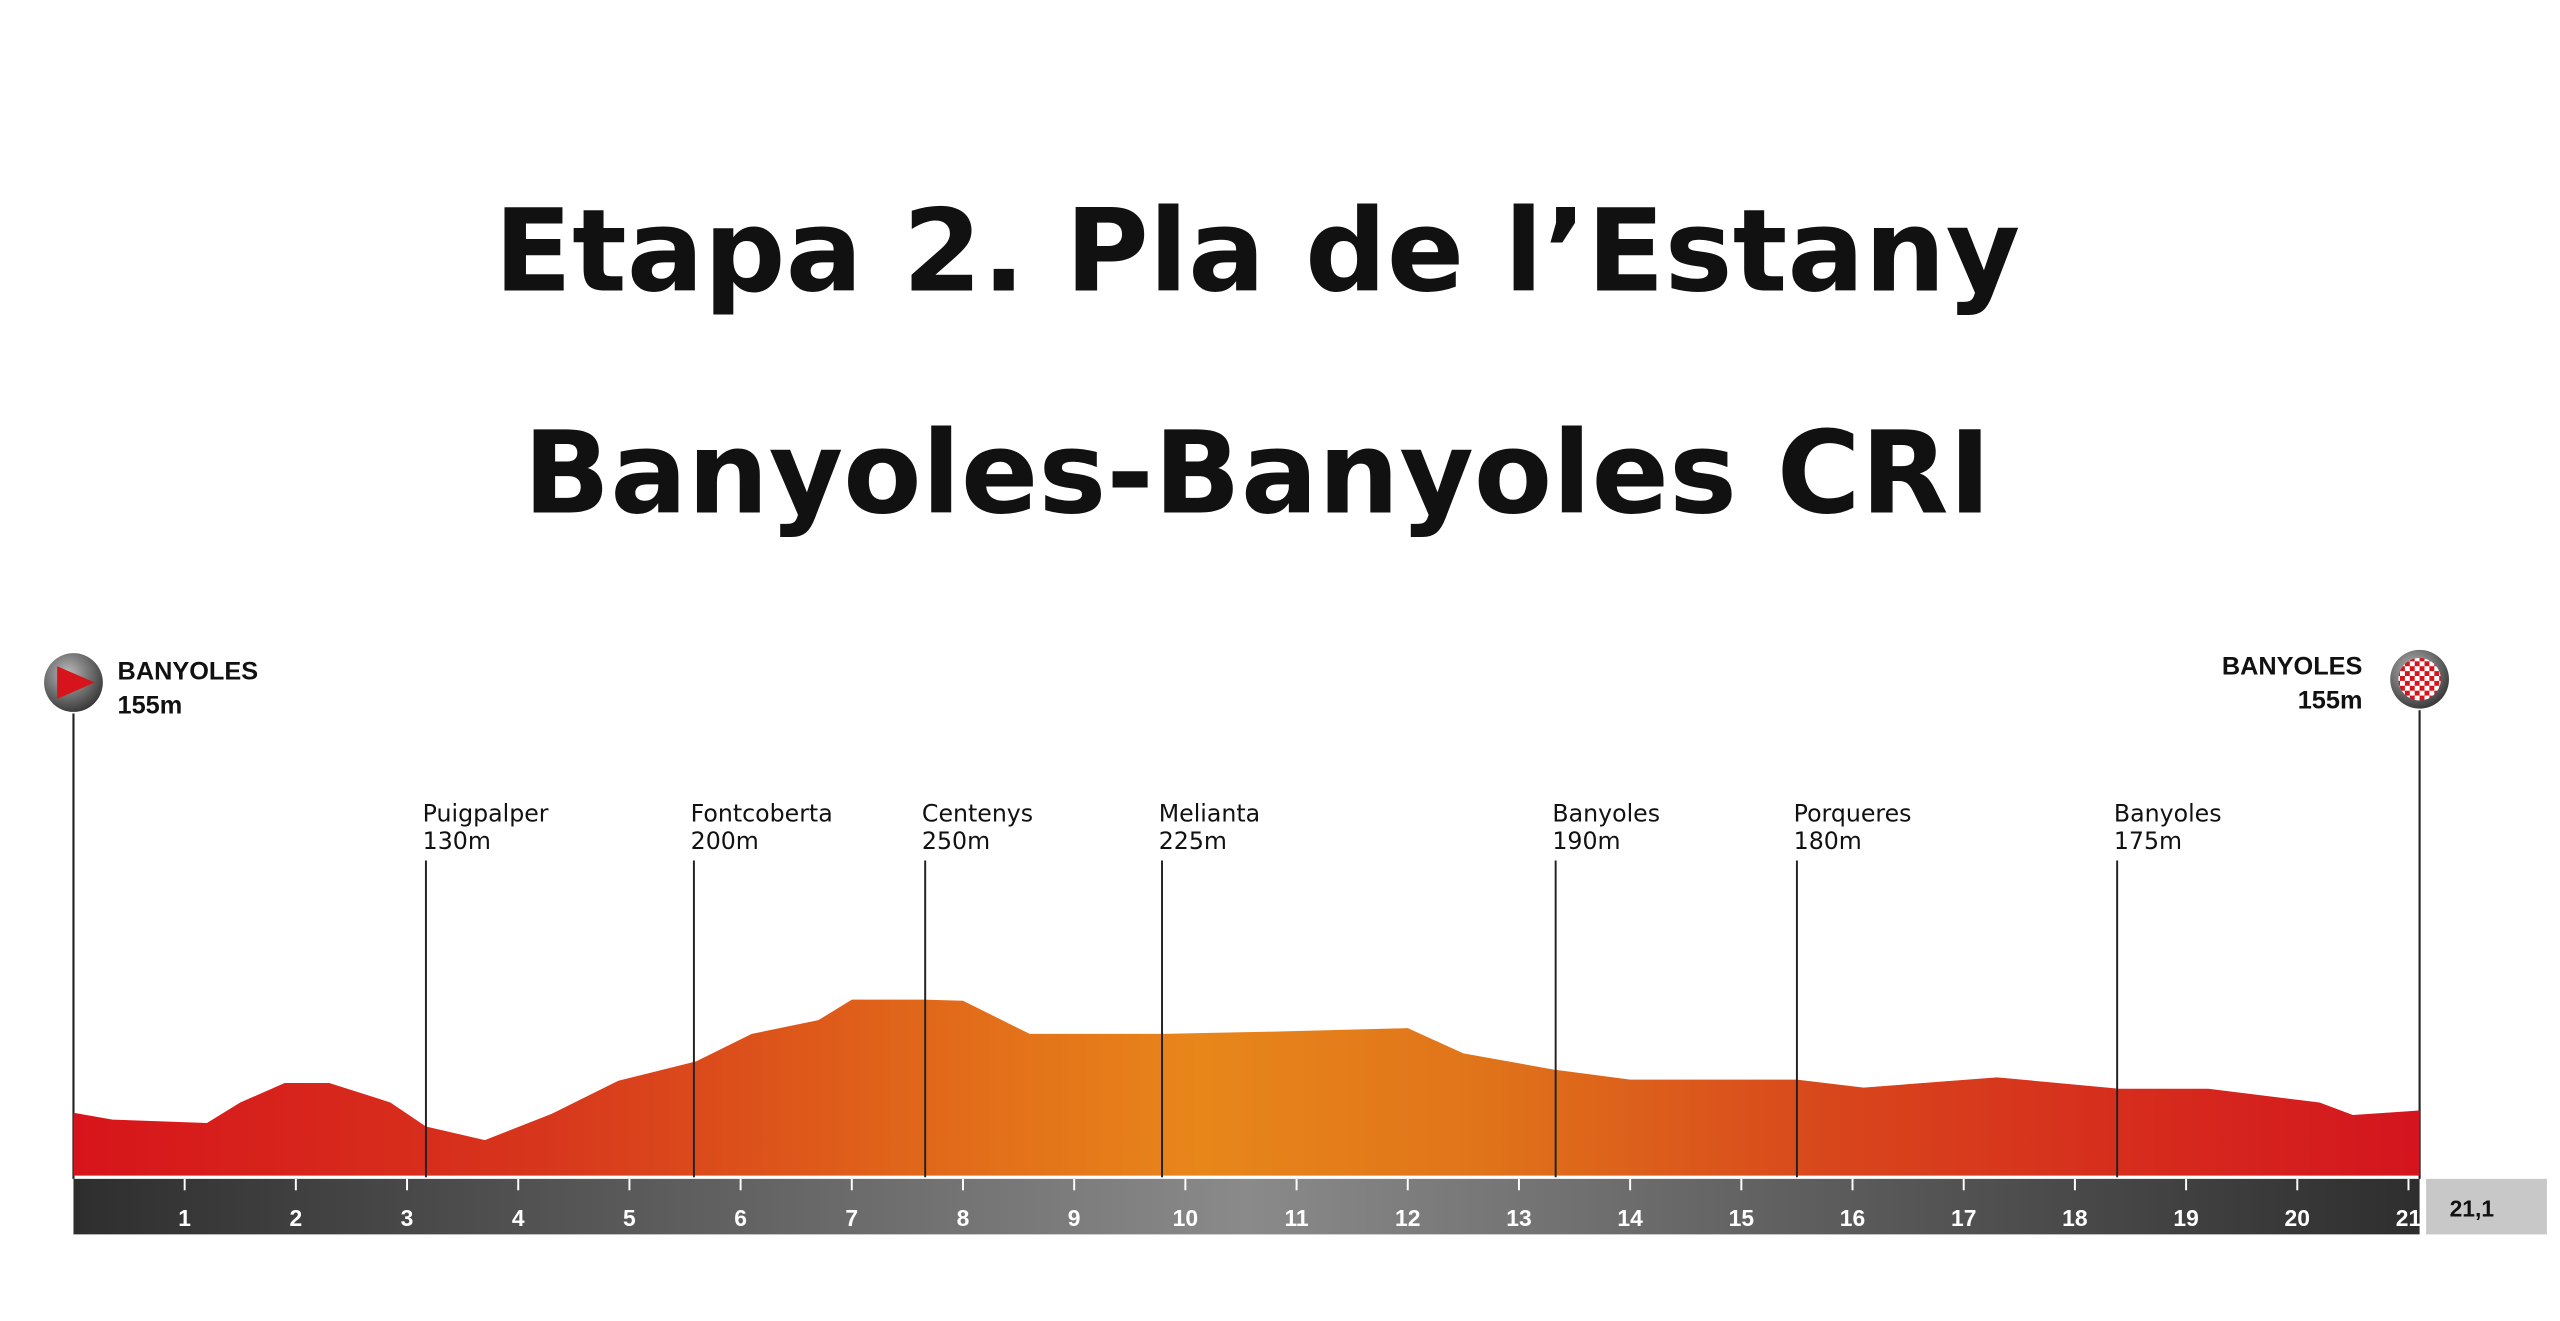 Image resolution: width=2560 pixels, height=1321 pixels. Describe the element at coordinates (1257, 473) in the screenshot. I see `subtitle: Banyoles-Banyoles CRI` at that location.